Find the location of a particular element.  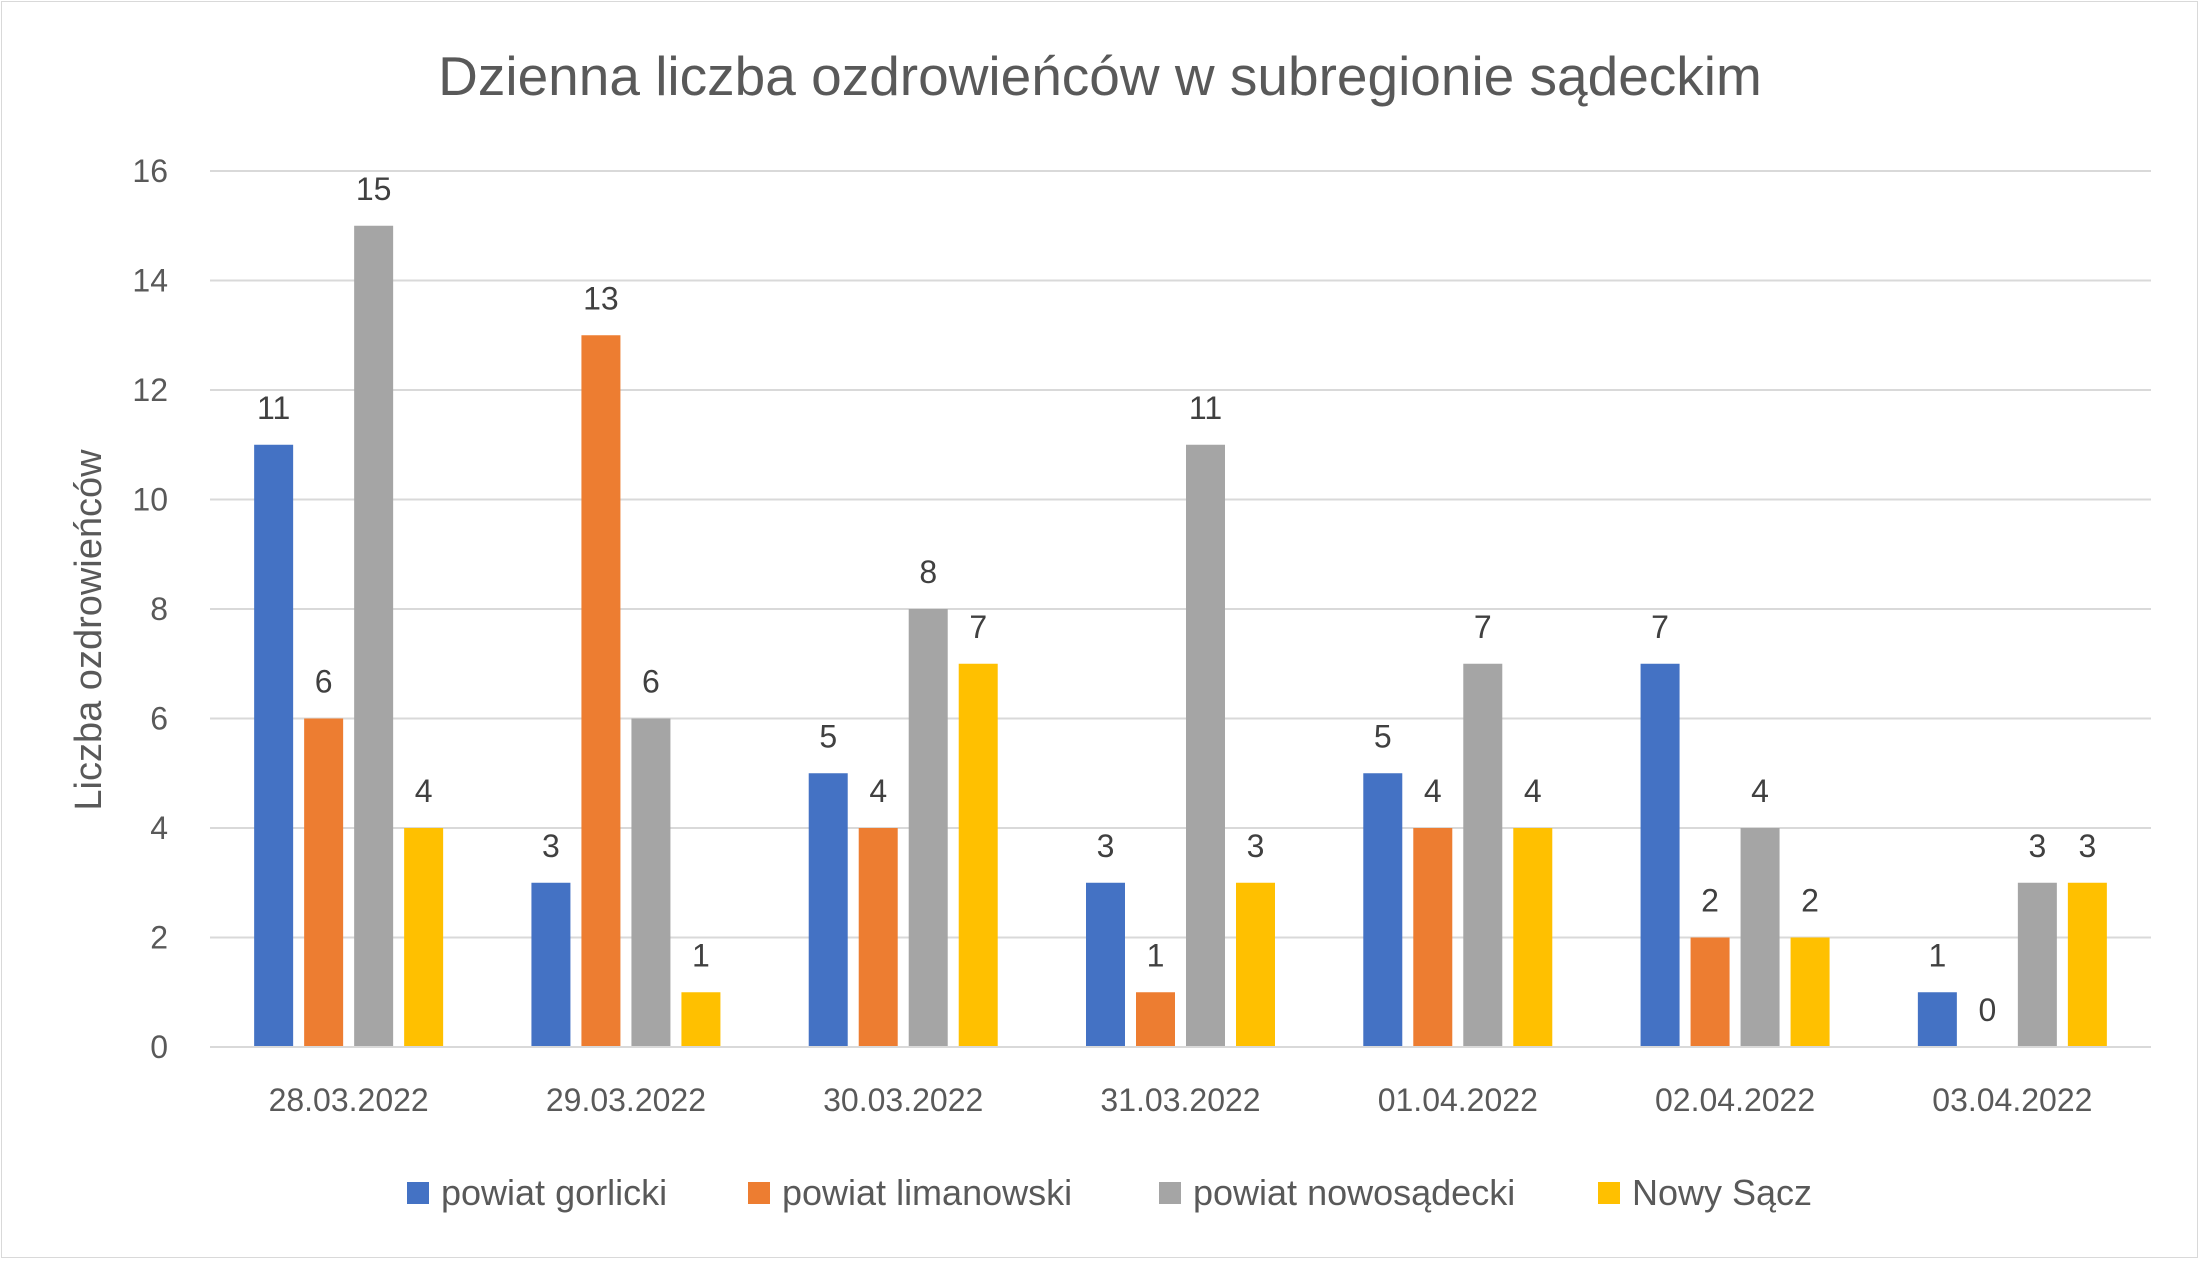

data-label: 8 is located at coordinates (928, 572).